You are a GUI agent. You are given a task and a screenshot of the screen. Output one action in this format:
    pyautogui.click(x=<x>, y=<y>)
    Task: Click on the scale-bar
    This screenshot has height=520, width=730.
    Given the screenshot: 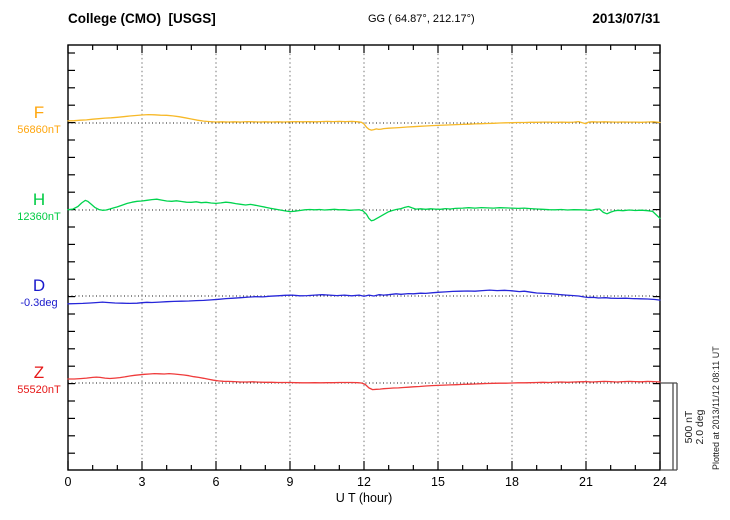 What is the action you would take?
    pyautogui.click(x=669, y=426)
    